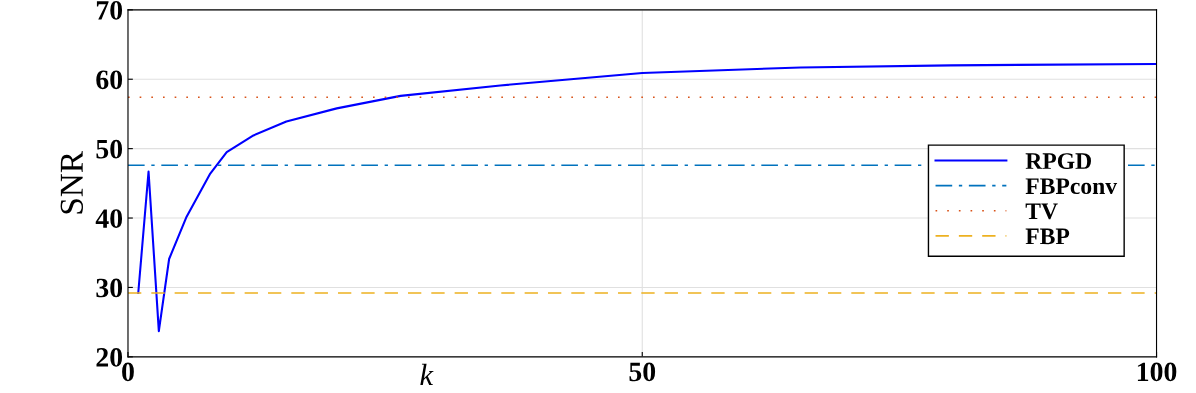 This screenshot has width=1196, height=393. Describe the element at coordinates (1058, 161) in the screenshot. I see `legend-label: RPGD` at that location.